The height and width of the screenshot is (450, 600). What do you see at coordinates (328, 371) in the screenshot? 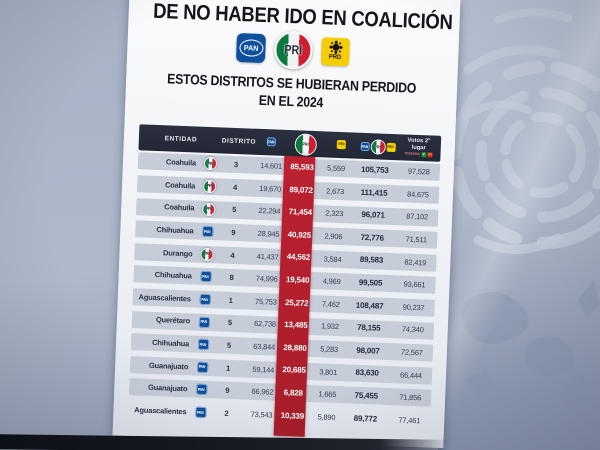
I see `prd-votes: 3,801` at bounding box center [328, 371].